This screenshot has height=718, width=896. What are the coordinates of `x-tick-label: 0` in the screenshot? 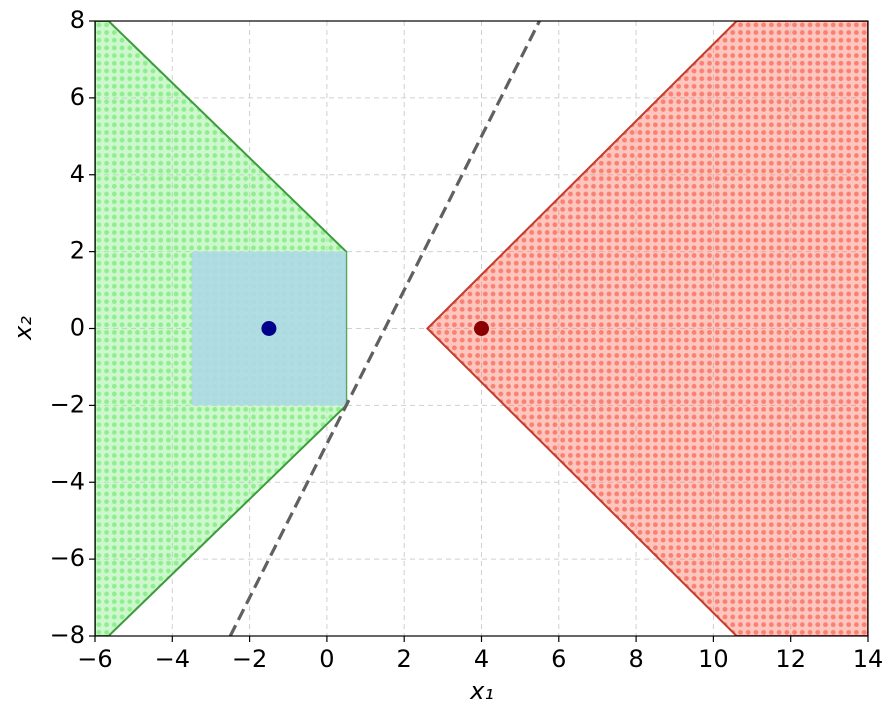 It's located at (326, 659).